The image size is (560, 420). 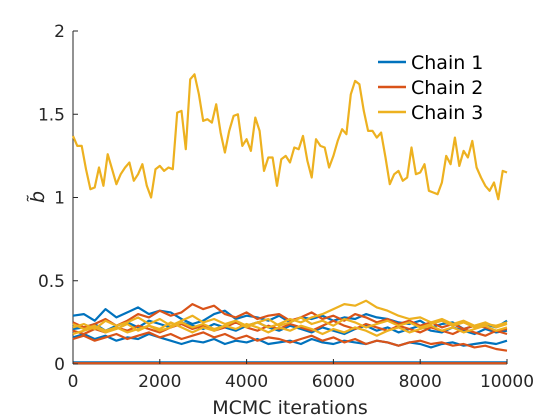 I want to click on x-tick-label: 10000, so click(x=507, y=382).